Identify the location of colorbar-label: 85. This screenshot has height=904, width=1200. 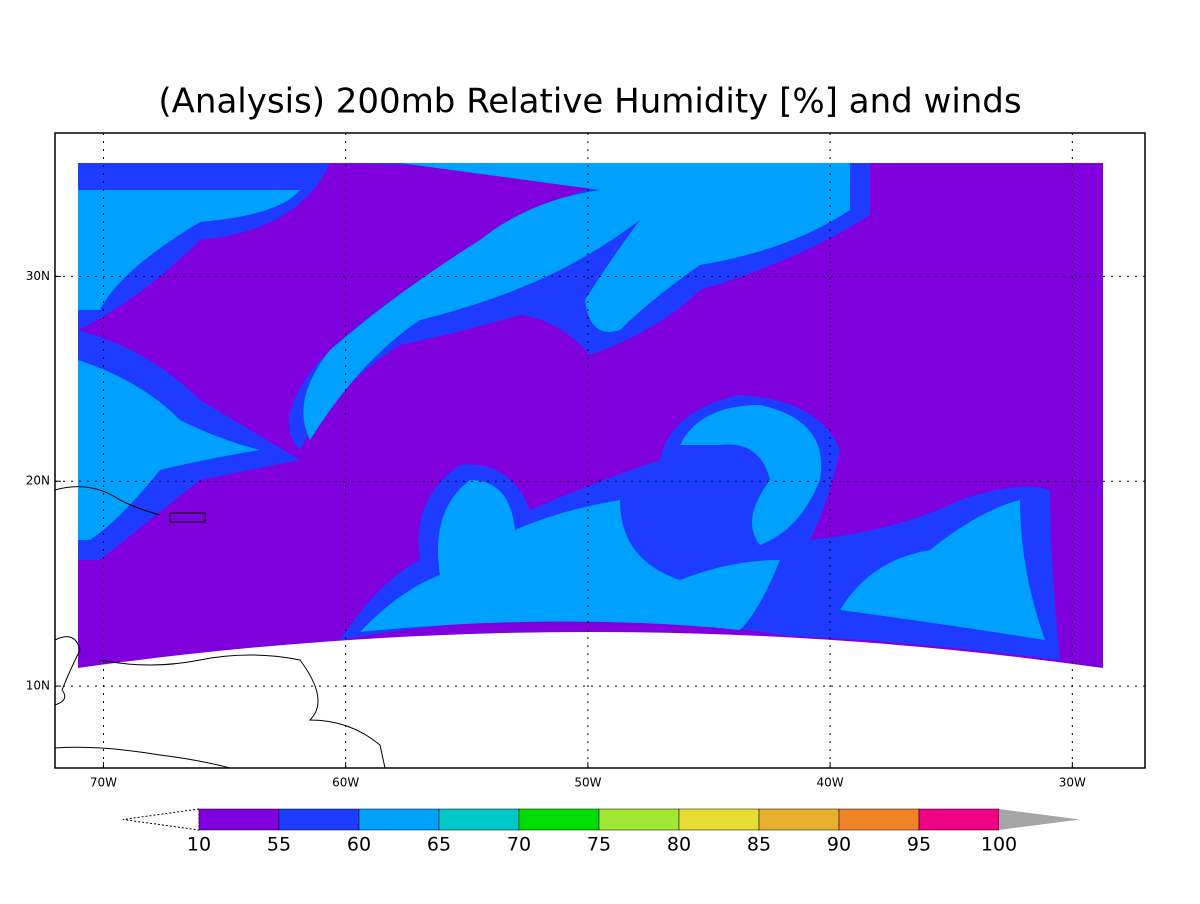
(759, 845).